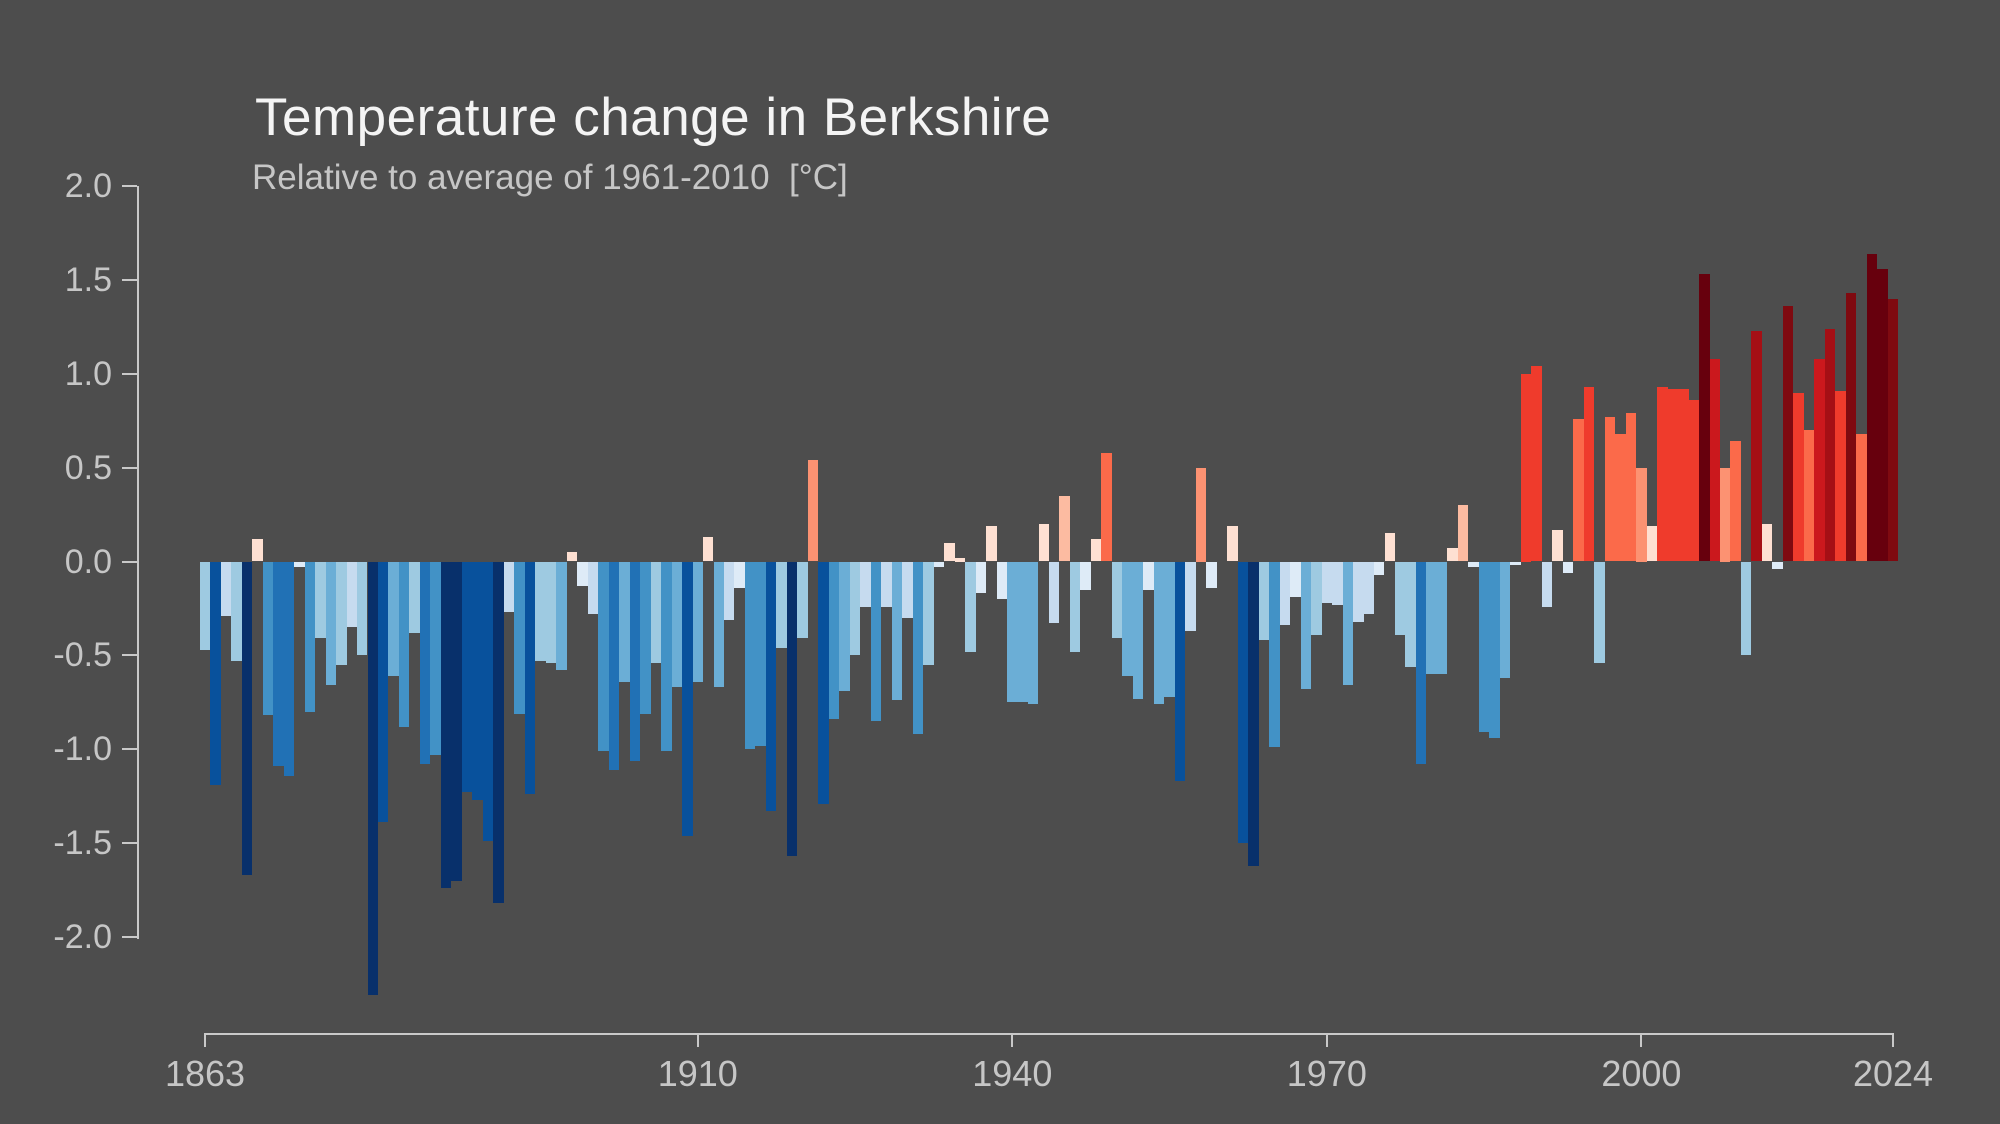 The image size is (2000, 1124). I want to click on bar-1991, so click(1547, 584).